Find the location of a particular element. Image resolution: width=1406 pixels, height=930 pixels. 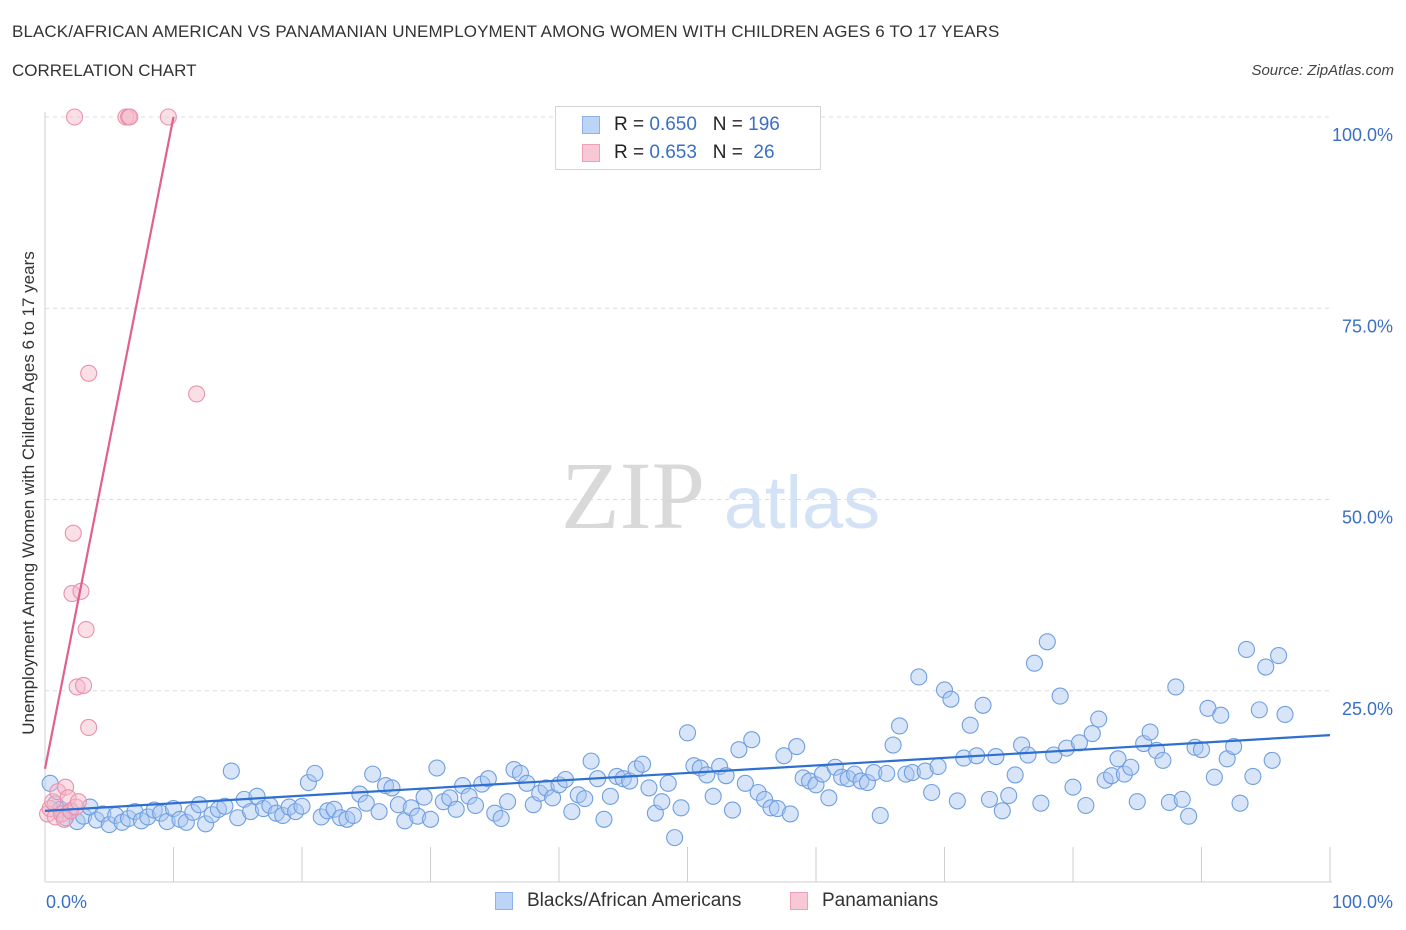

correlation-legend: R = 0.650 N = 196 R = 0.653 N = 26 is located at coordinates (688, 138).